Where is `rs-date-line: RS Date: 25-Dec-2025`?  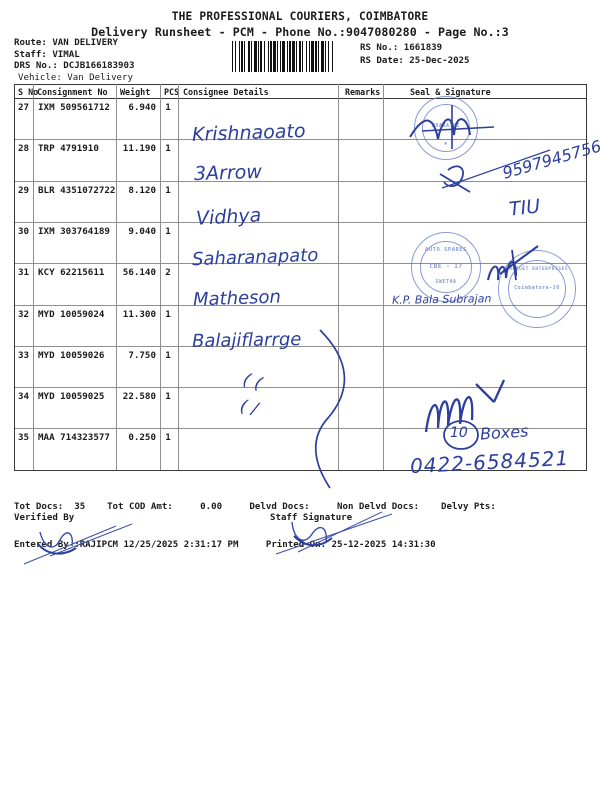
rs-date-line: RS Date: 25-Dec-2025 is located at coordinates (415, 60).